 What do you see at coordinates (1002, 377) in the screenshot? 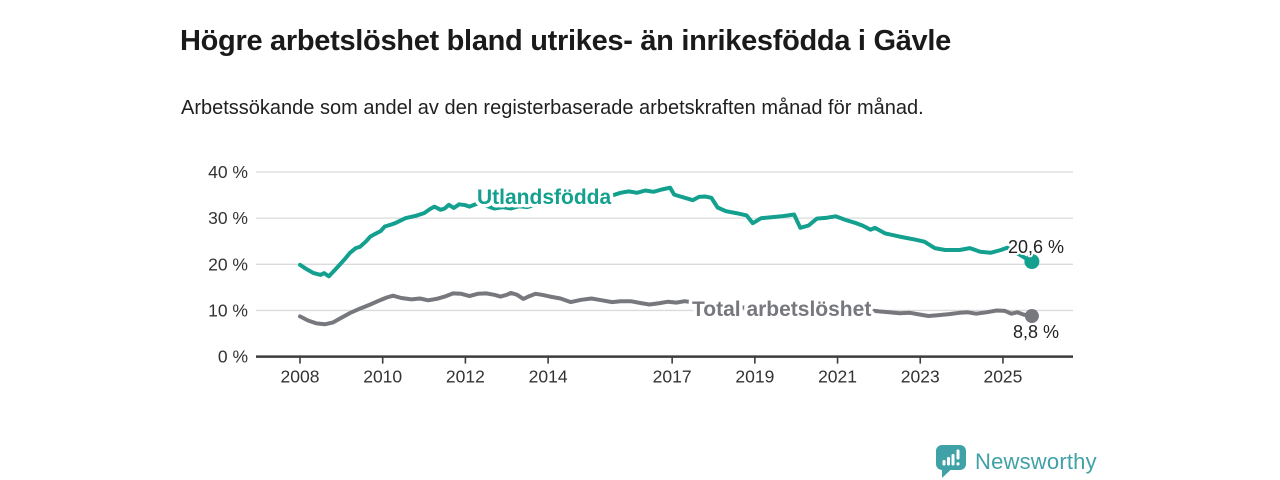
I see `x-axis-tick-label: 2025` at bounding box center [1002, 377].